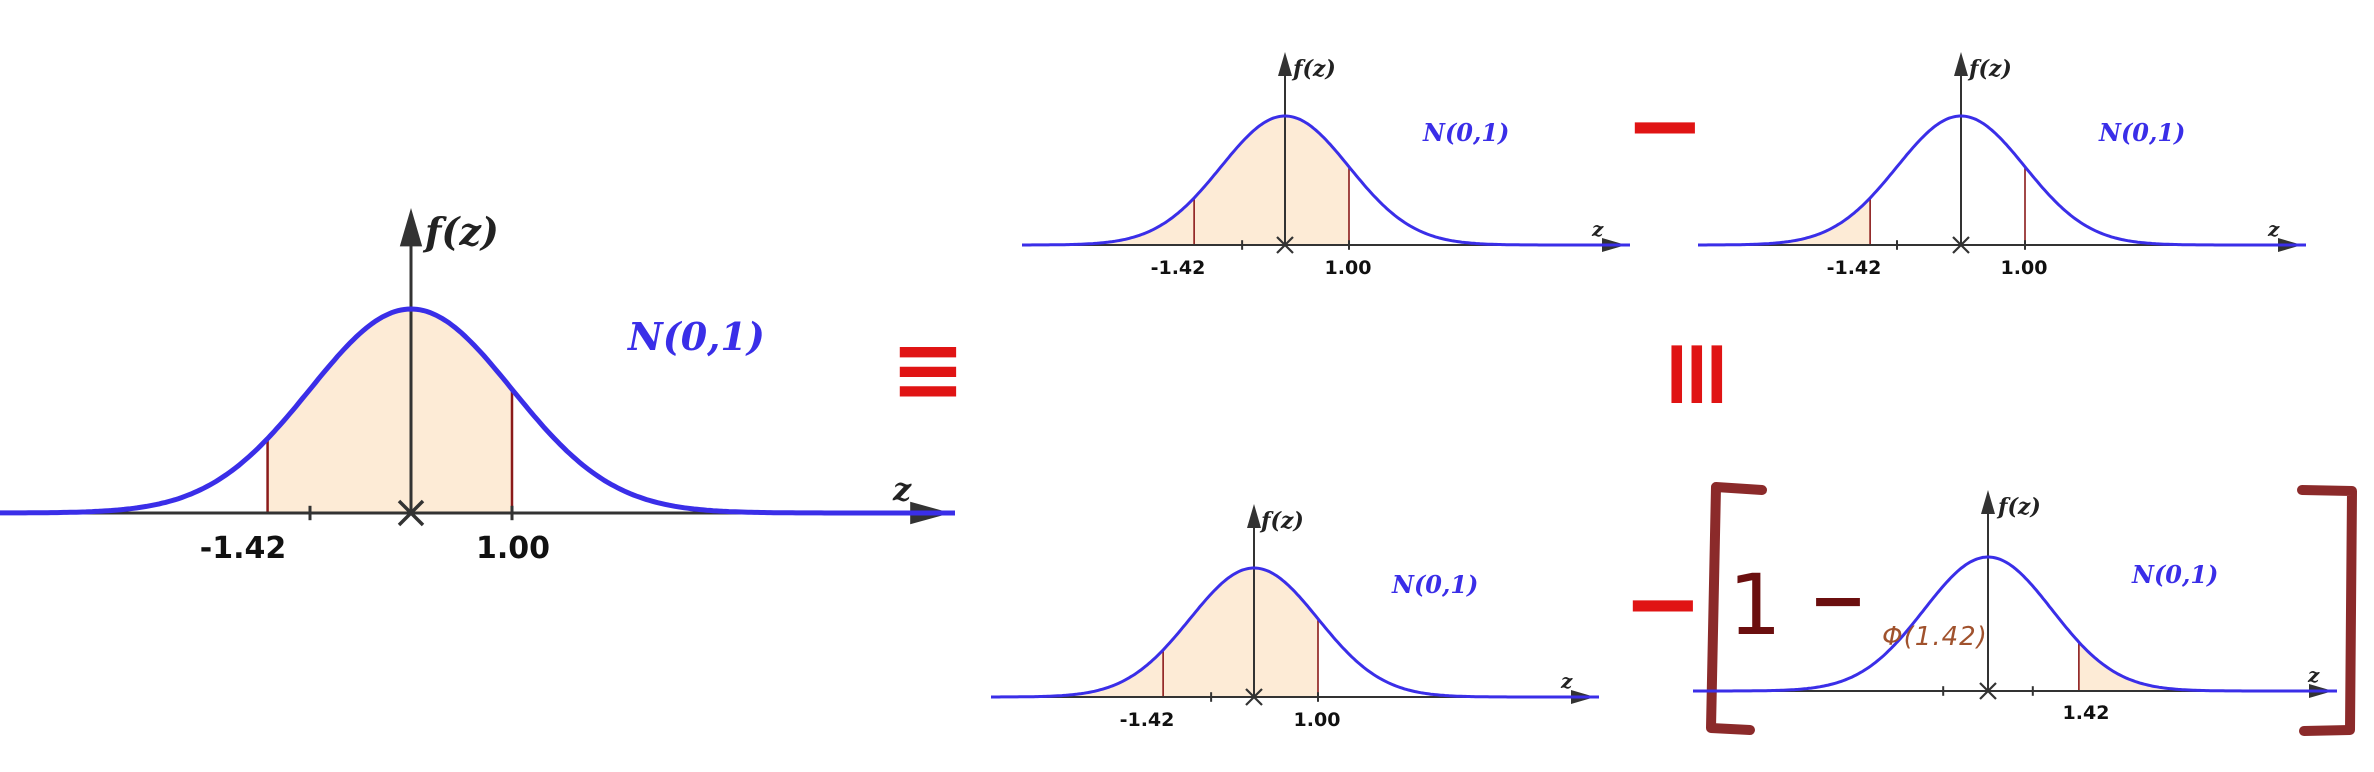  What do you see at coordinates (1348, 268) in the screenshot?
I see `tl-upper-tick-label: 1.00` at bounding box center [1348, 268].